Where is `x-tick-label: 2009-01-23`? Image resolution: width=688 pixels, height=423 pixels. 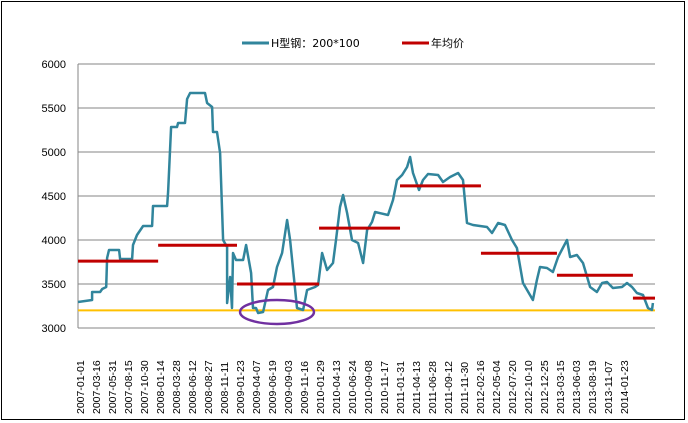 x-tick-label: 2009-01-23 is located at coordinates (241, 387).